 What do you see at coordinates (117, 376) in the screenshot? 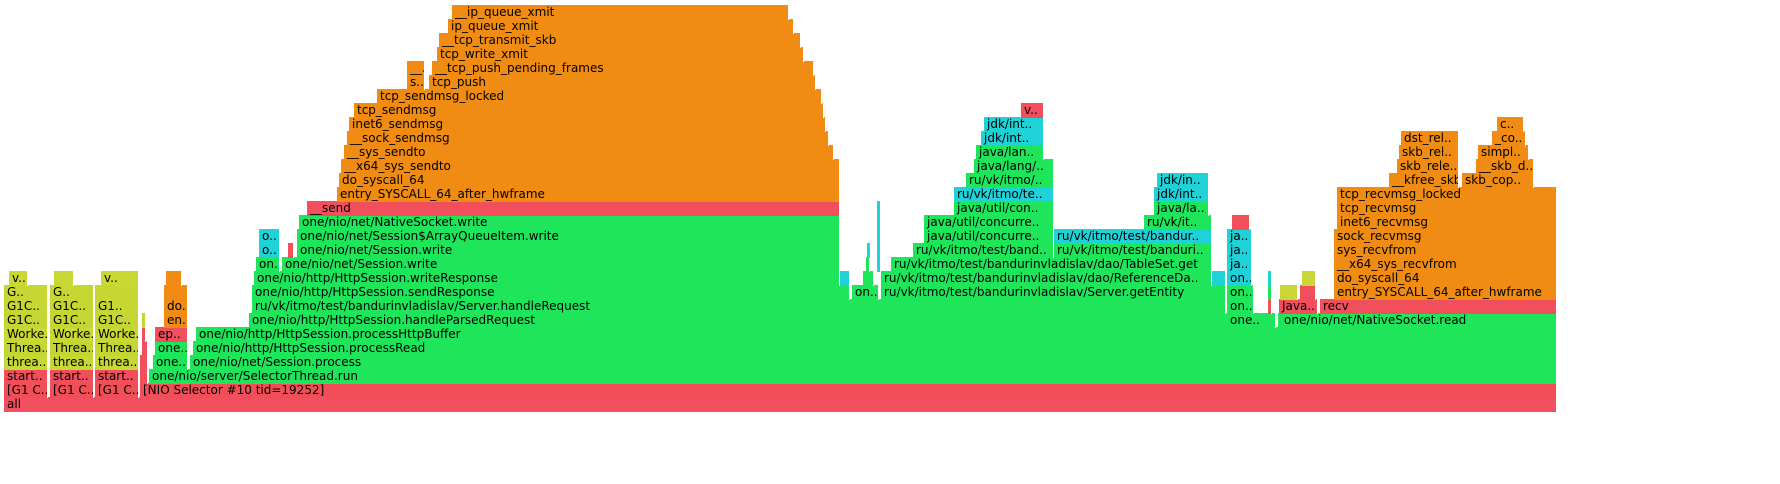
I see `flame-frame: start..` at bounding box center [117, 376].